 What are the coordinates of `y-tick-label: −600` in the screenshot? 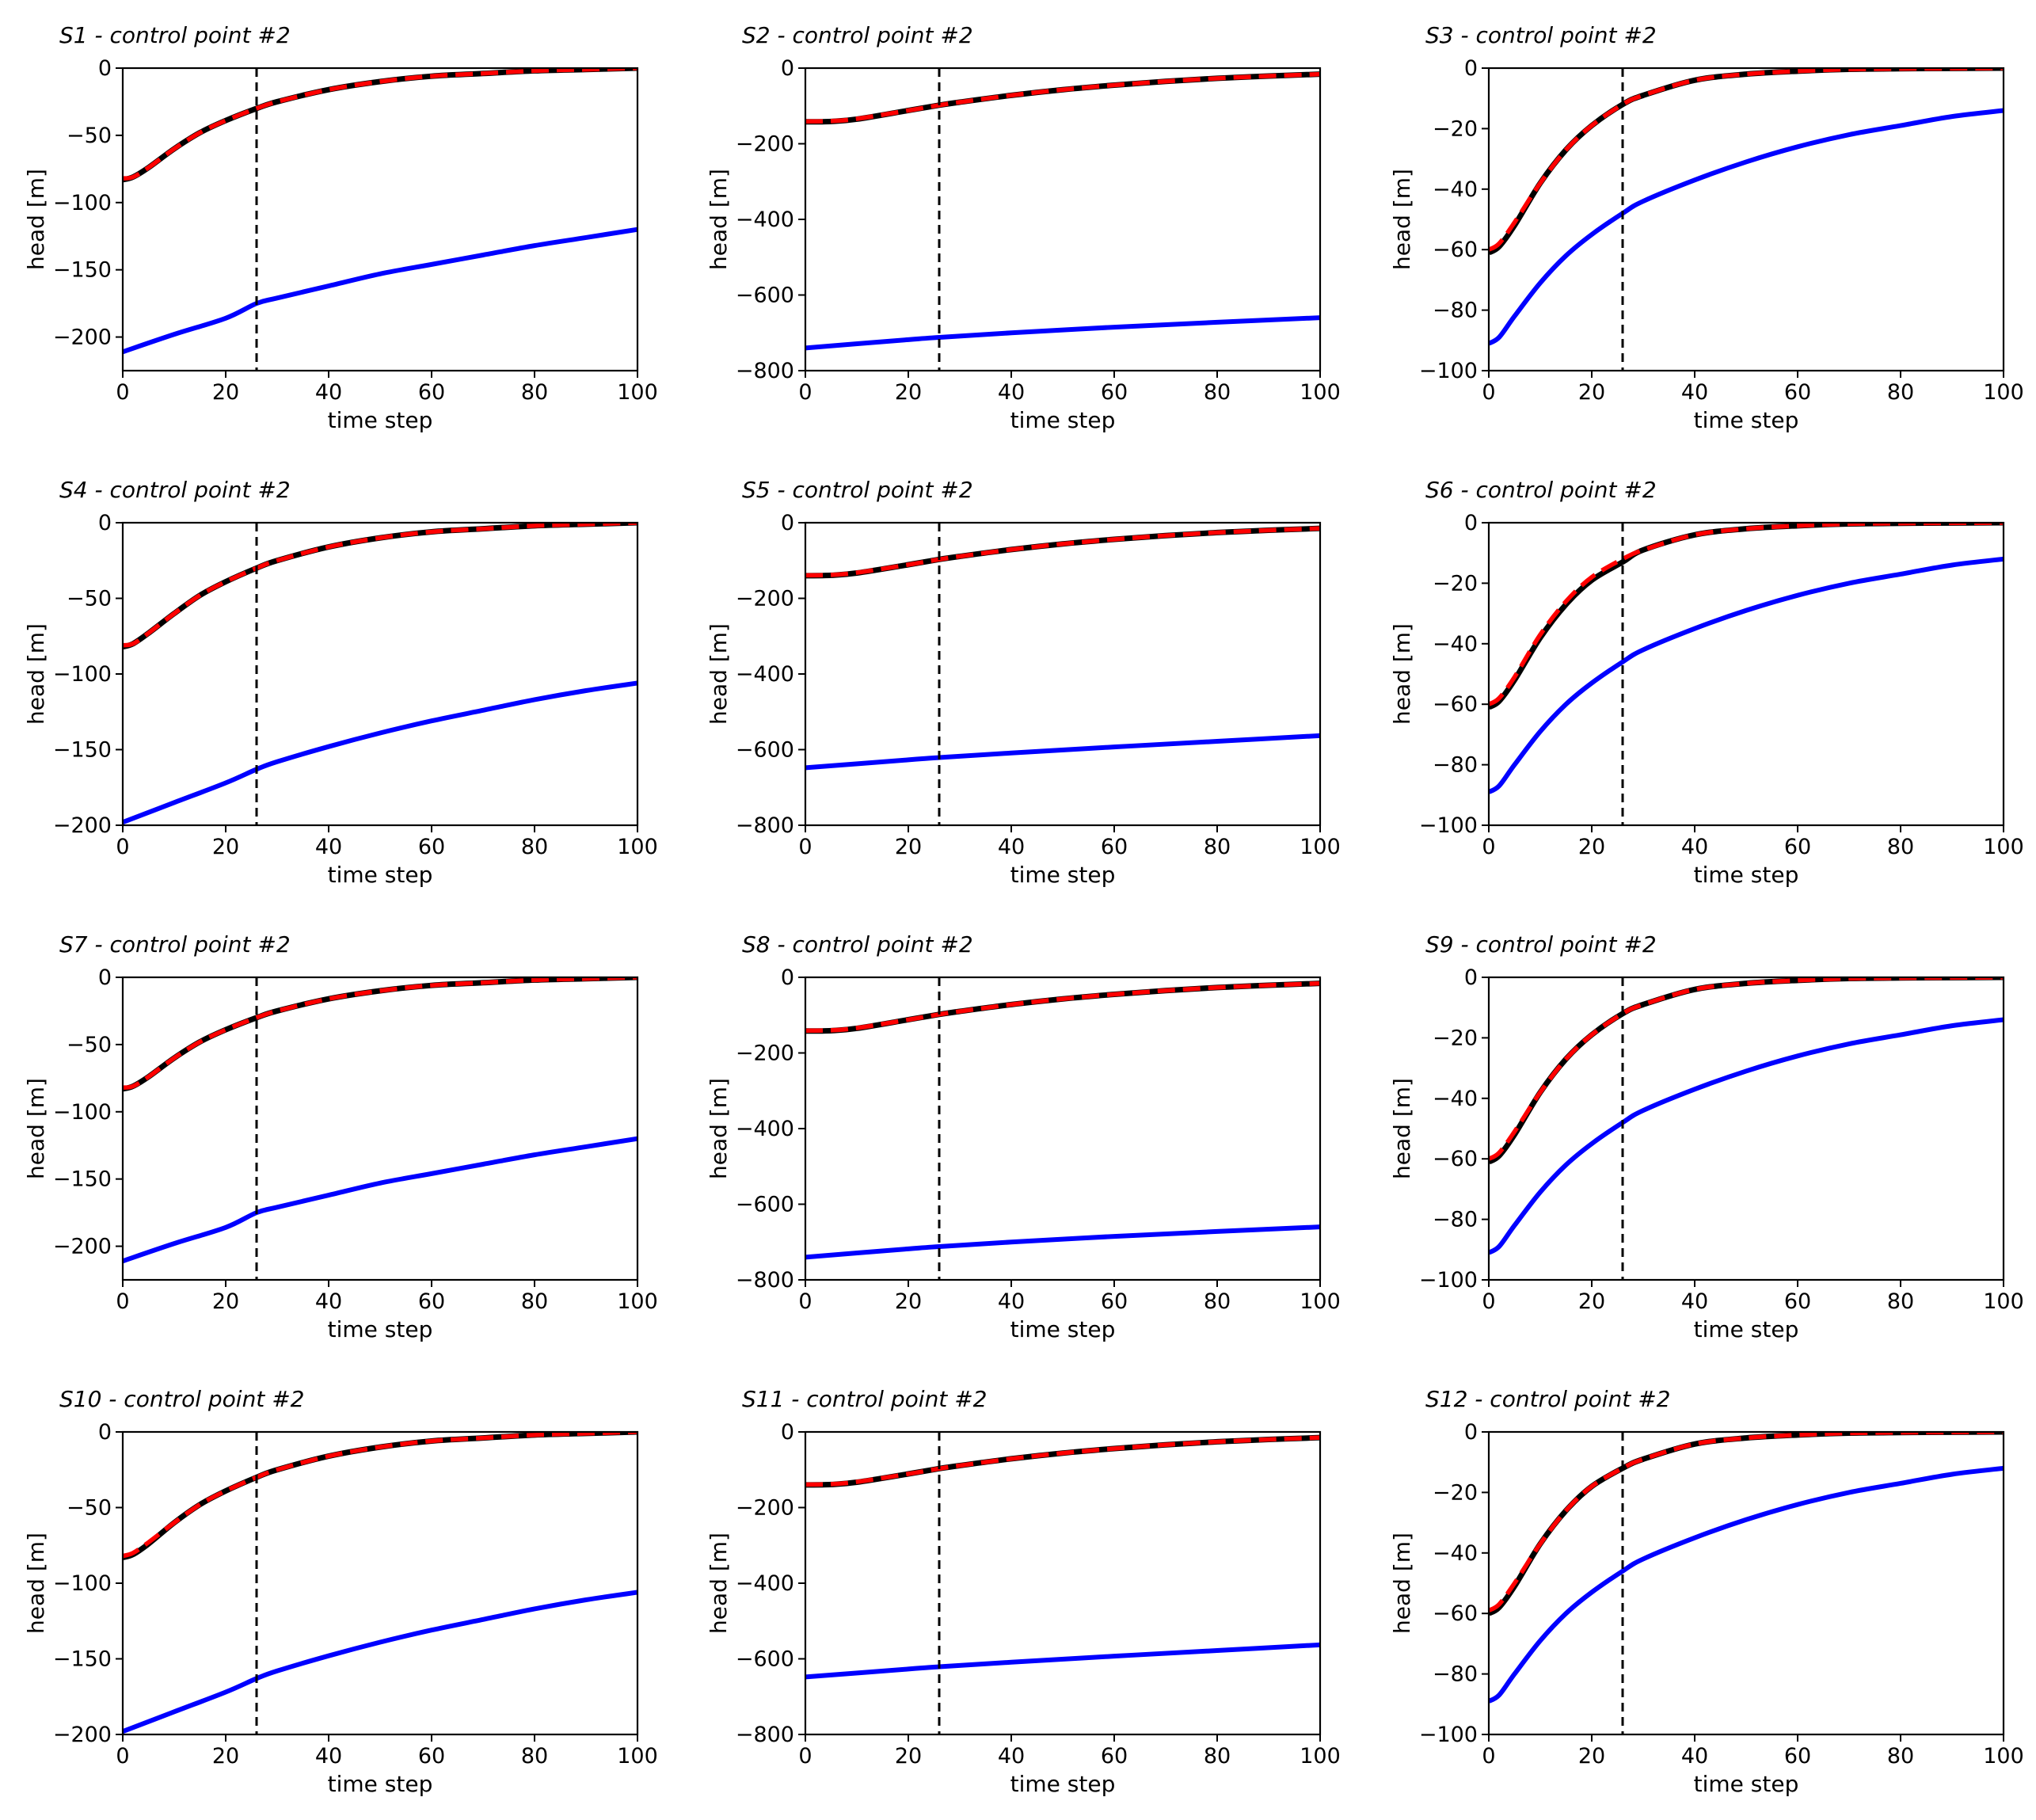 It's located at (765, 296).